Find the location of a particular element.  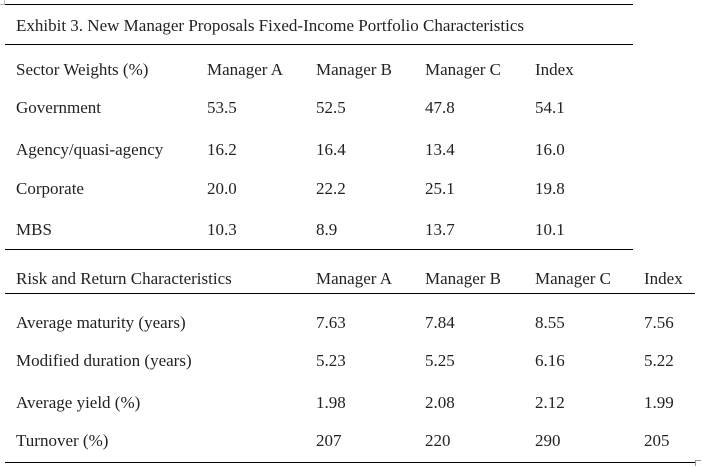

risk-cell-manager-a: 5.23 is located at coordinates (331, 360).